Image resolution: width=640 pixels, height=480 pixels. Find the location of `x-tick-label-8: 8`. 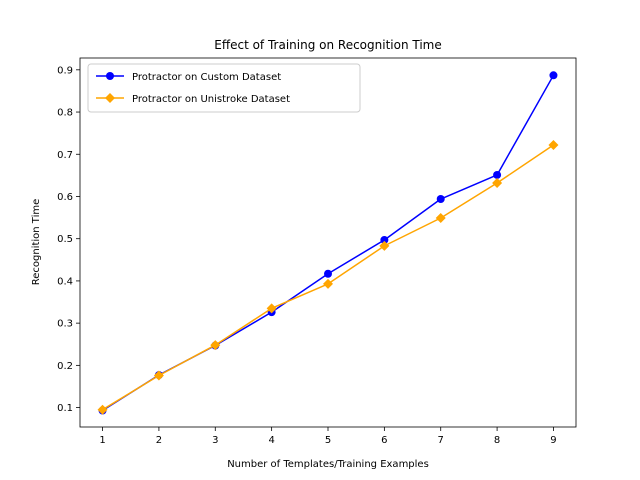

x-tick-label-8: 8 is located at coordinates (497, 440).